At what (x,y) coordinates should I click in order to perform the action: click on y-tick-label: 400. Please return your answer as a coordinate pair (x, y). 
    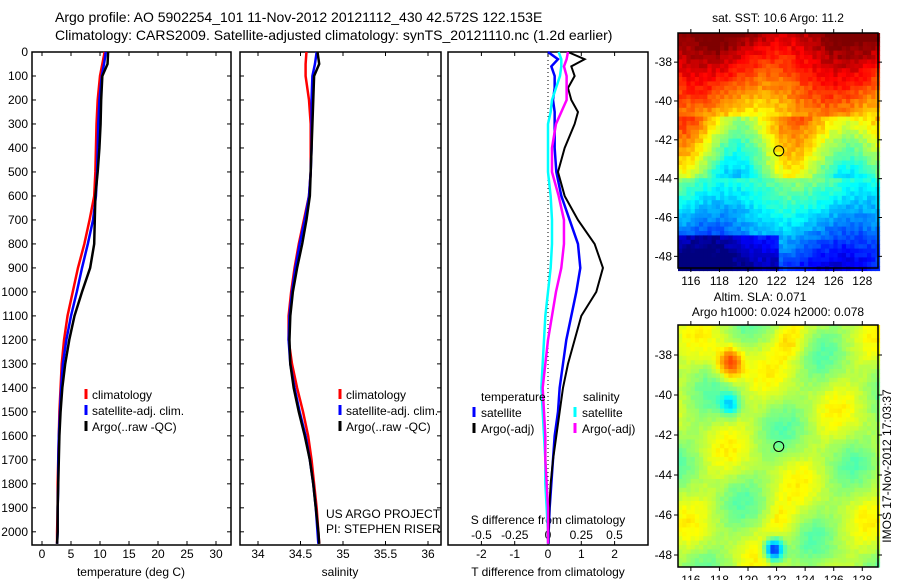
    Looking at the image, I should click on (18, 148).